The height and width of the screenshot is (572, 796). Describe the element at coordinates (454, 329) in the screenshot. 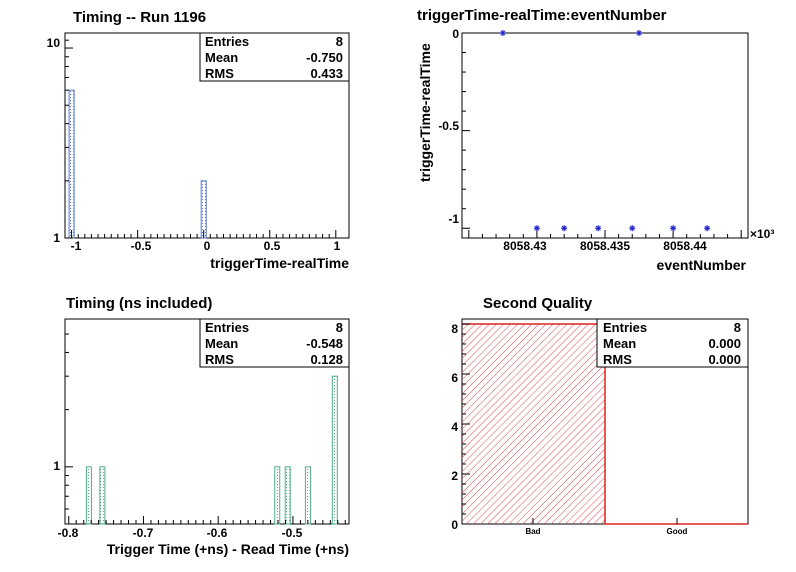

I see `y-tick-label: 8` at that location.